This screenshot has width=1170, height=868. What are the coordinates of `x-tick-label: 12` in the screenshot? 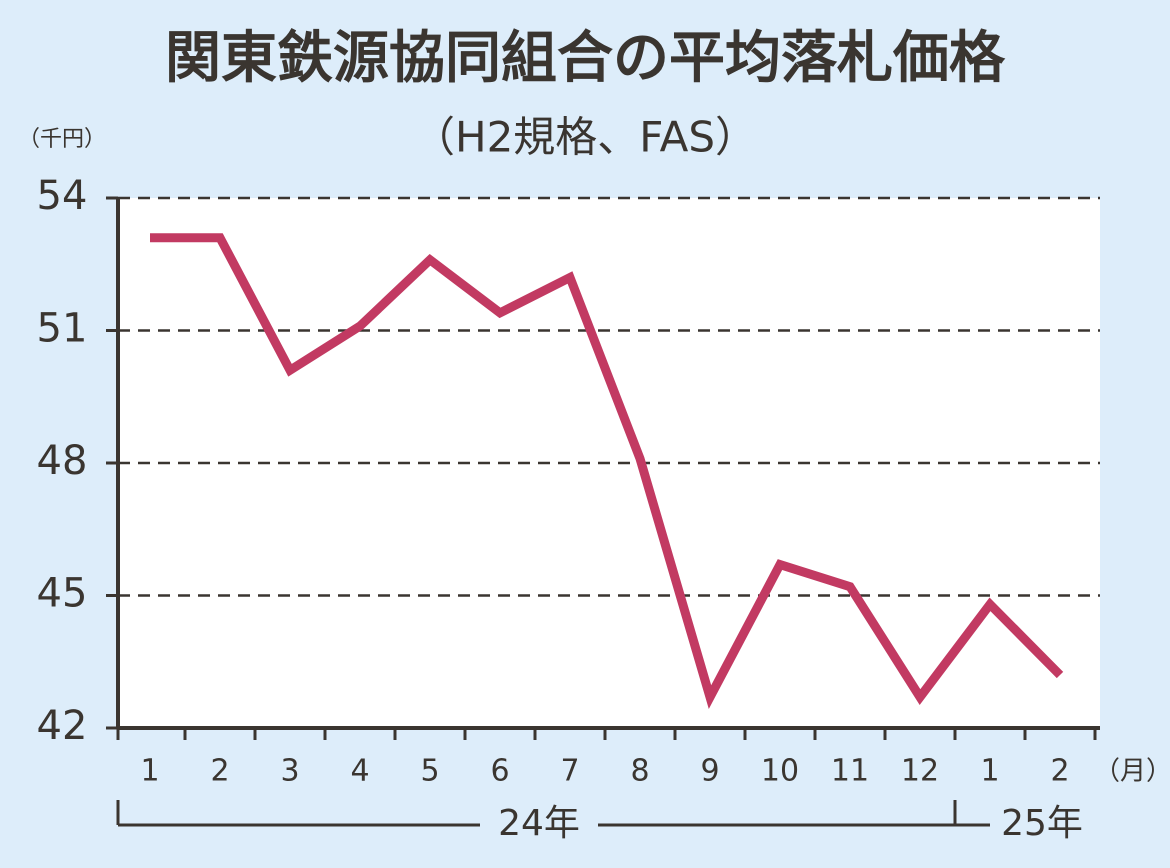 It's located at (920, 771).